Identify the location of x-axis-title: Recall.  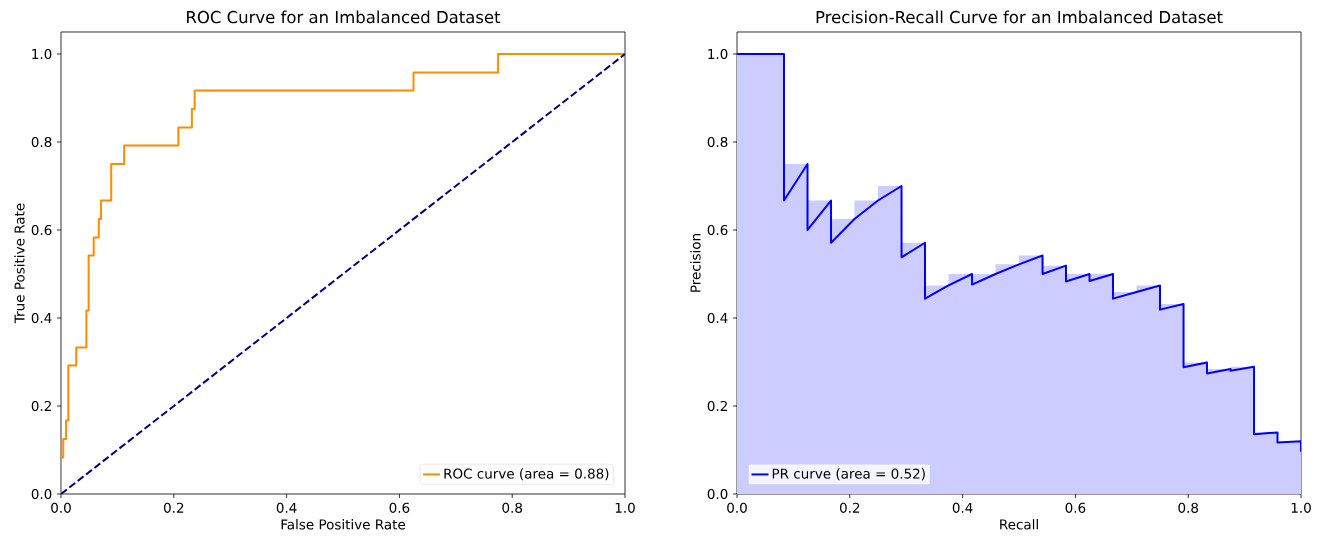
(1019, 524).